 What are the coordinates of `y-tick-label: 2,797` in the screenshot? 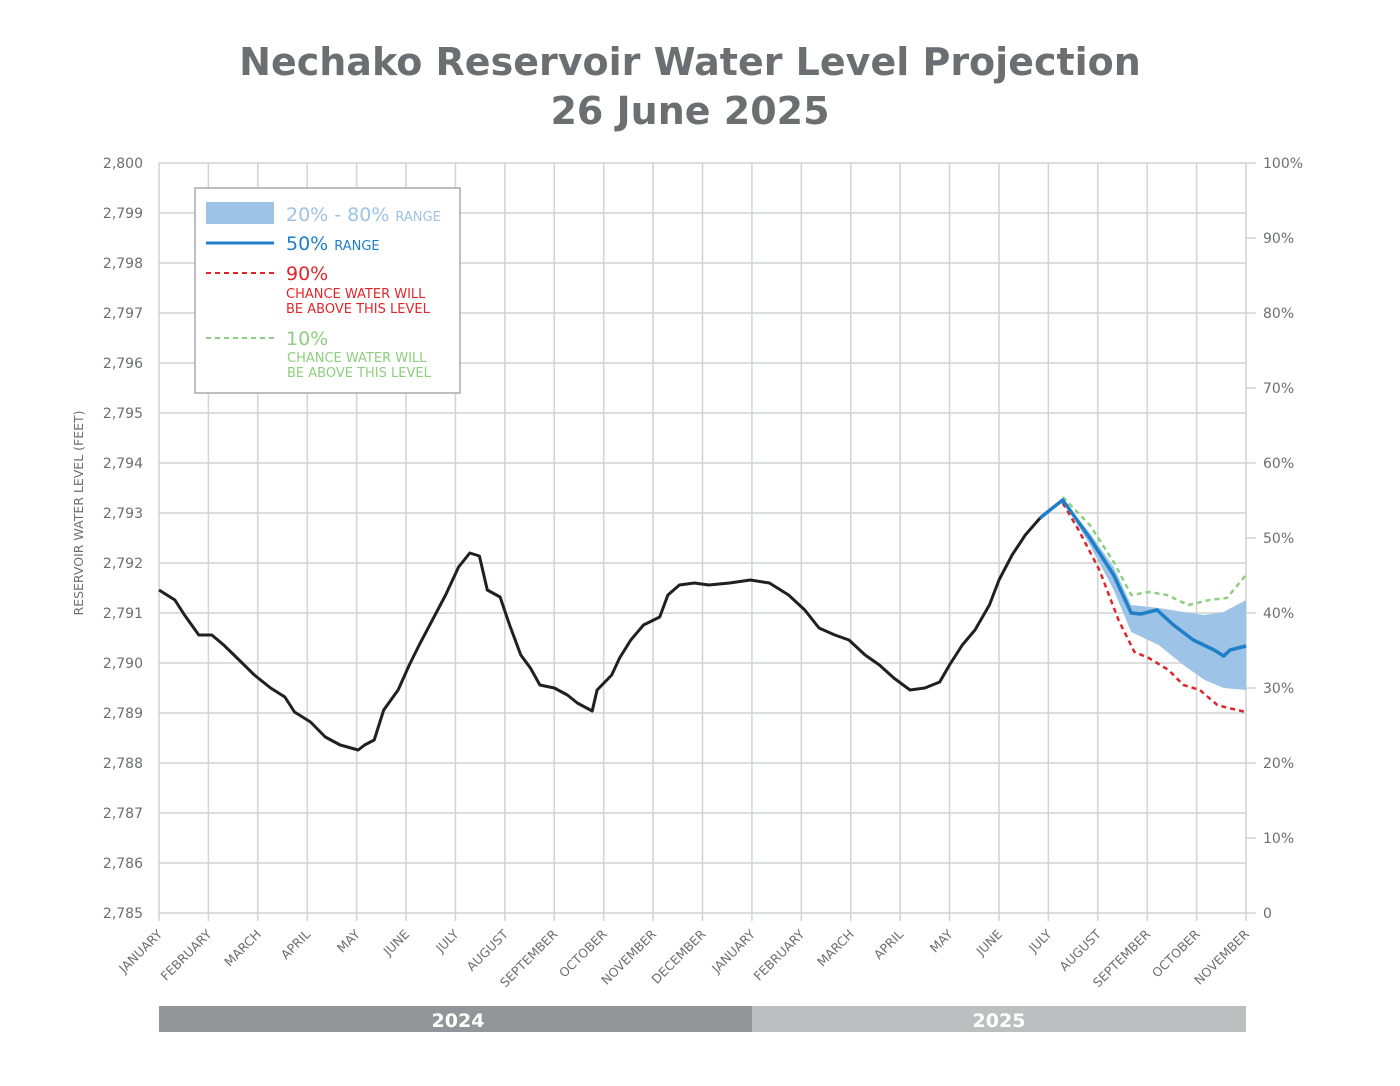 It's located at (123, 314).